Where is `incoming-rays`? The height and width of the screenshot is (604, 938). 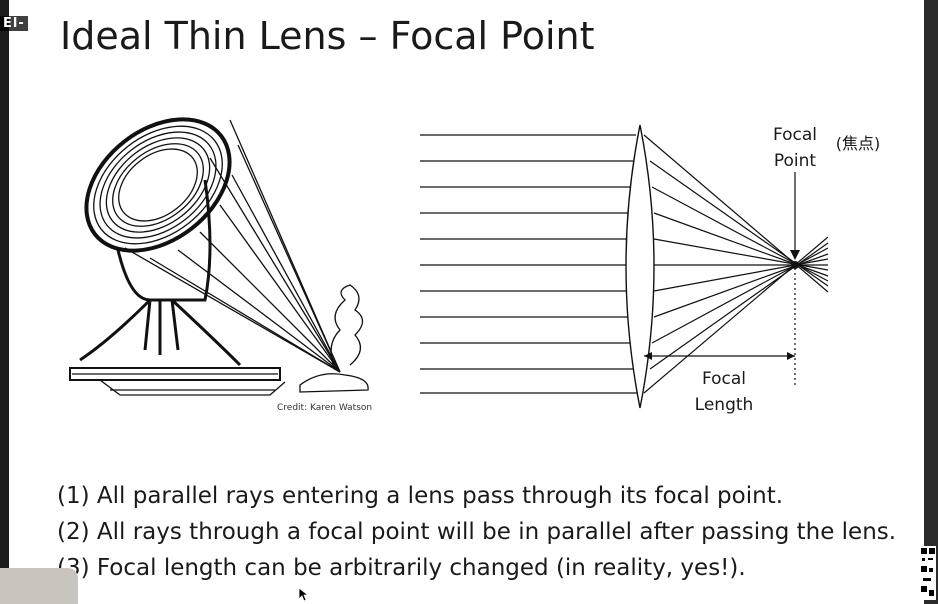
incoming-rays is located at coordinates (528, 264).